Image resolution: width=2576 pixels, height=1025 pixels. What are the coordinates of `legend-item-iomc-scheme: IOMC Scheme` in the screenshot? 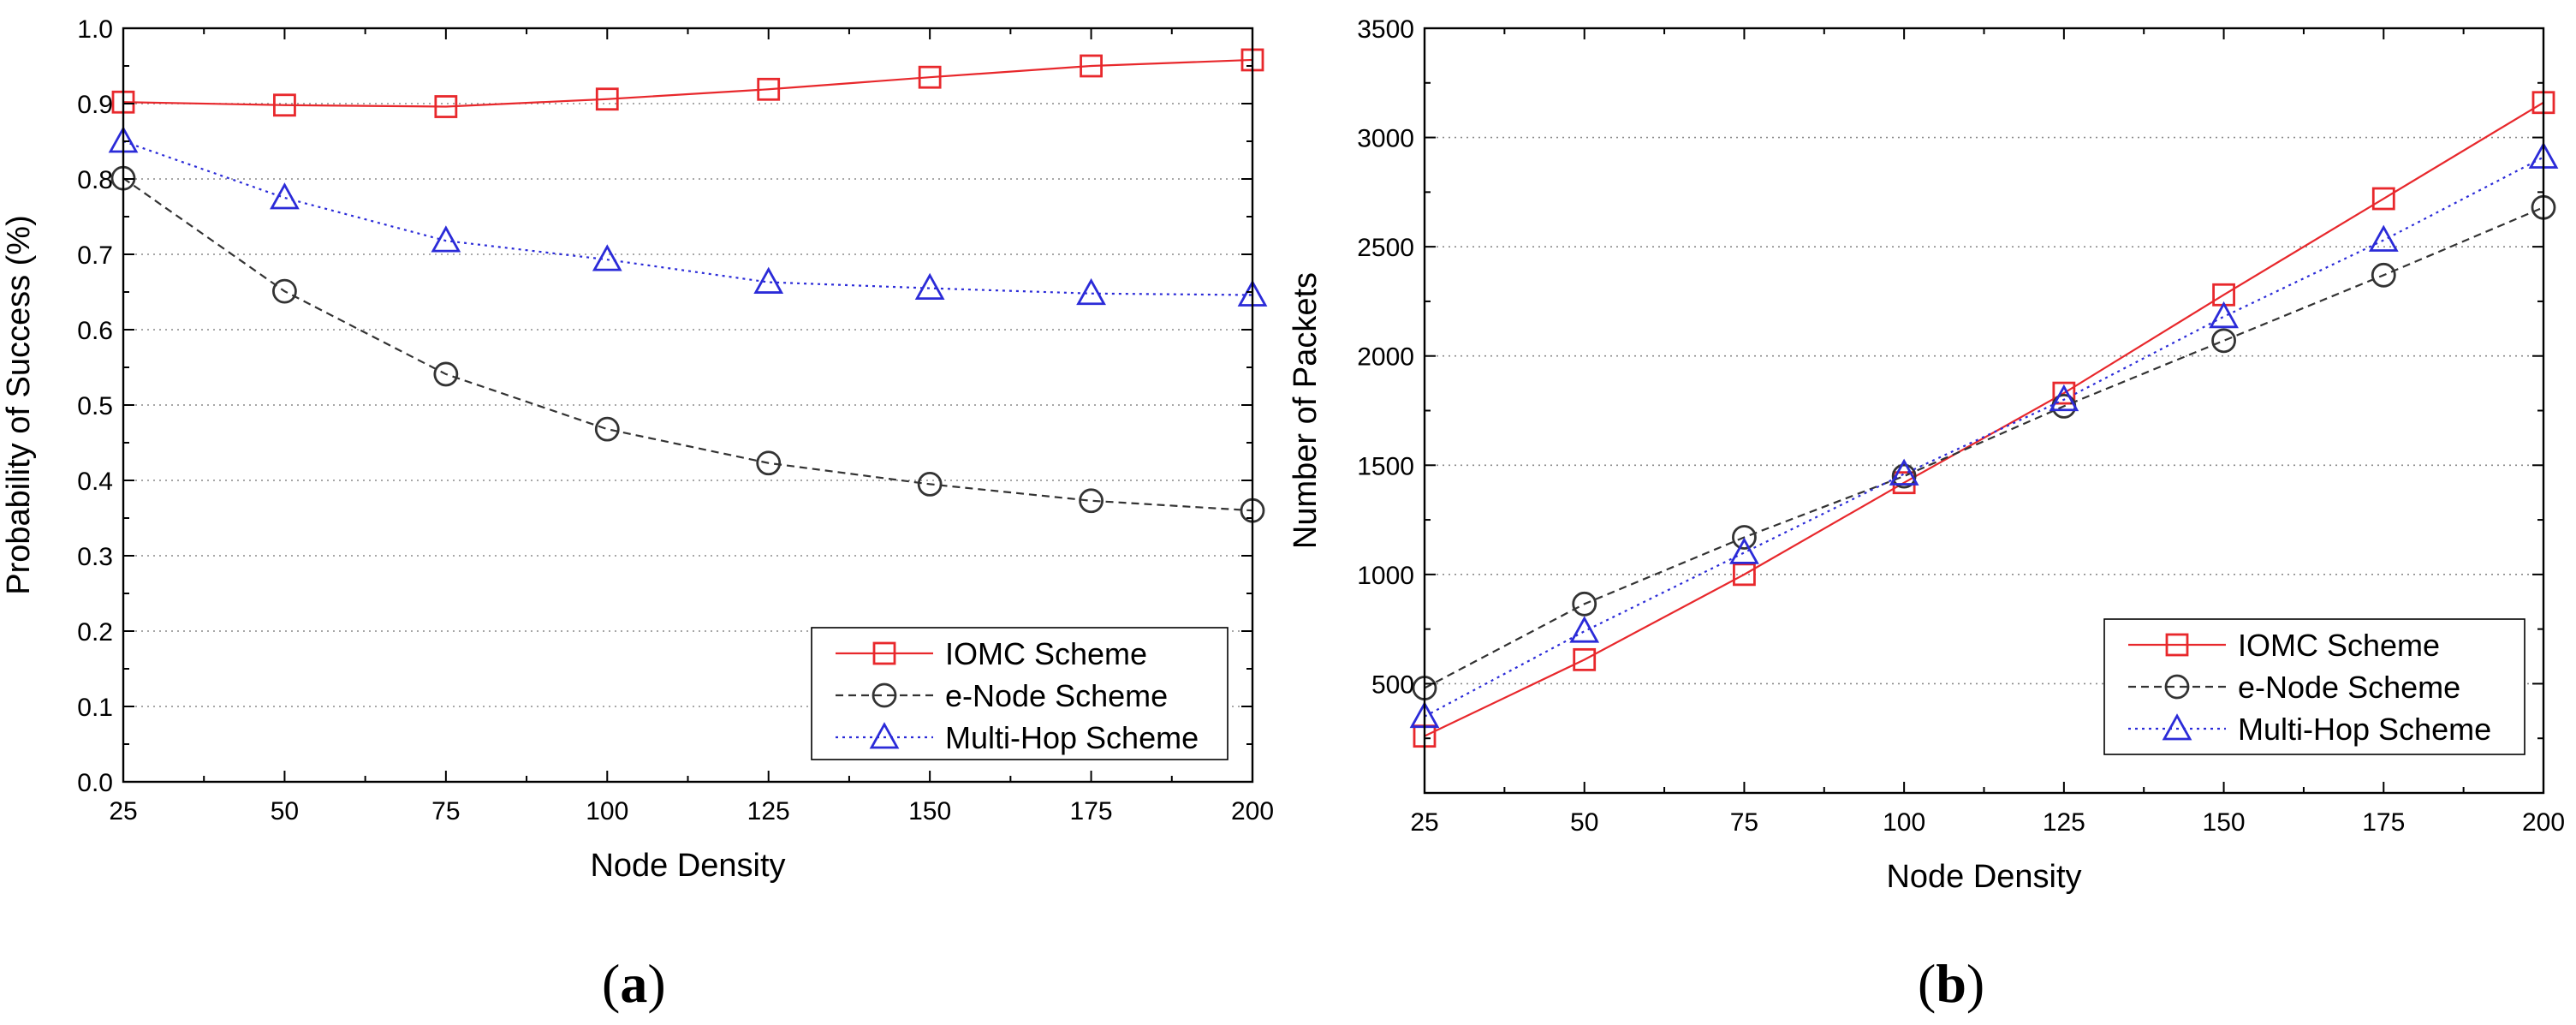 It's located at (2284, 645).